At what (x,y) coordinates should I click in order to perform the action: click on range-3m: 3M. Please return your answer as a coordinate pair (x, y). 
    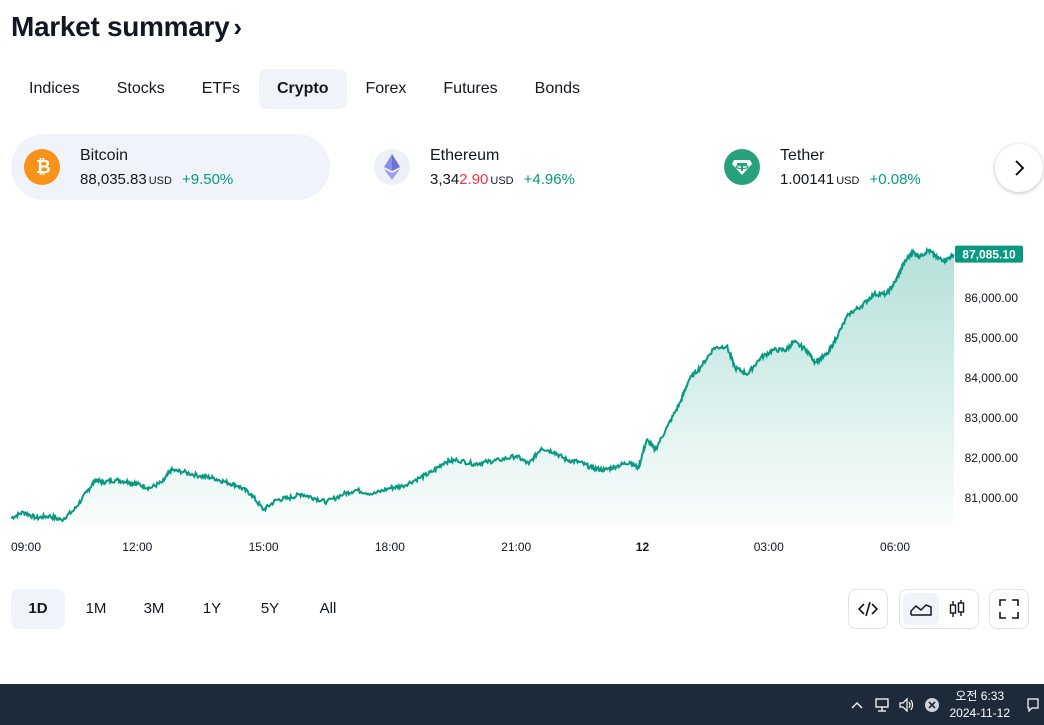
    Looking at the image, I should click on (154, 608).